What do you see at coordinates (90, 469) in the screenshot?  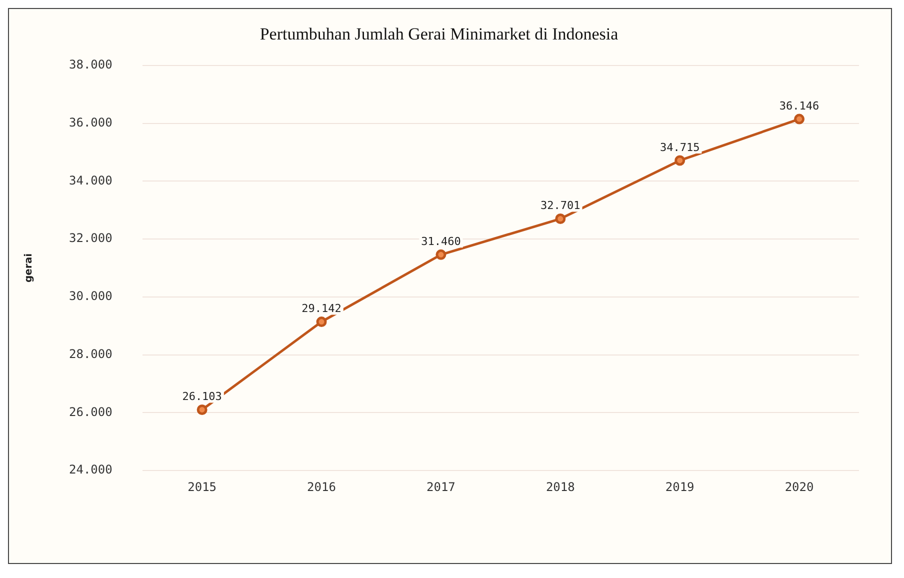 I see `y-tick-label: 24.000` at bounding box center [90, 469].